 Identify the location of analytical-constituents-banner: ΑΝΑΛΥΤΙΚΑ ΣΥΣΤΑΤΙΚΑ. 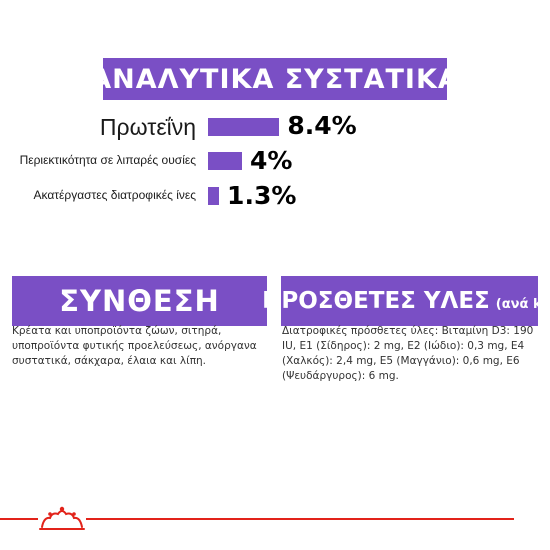
(274, 79).